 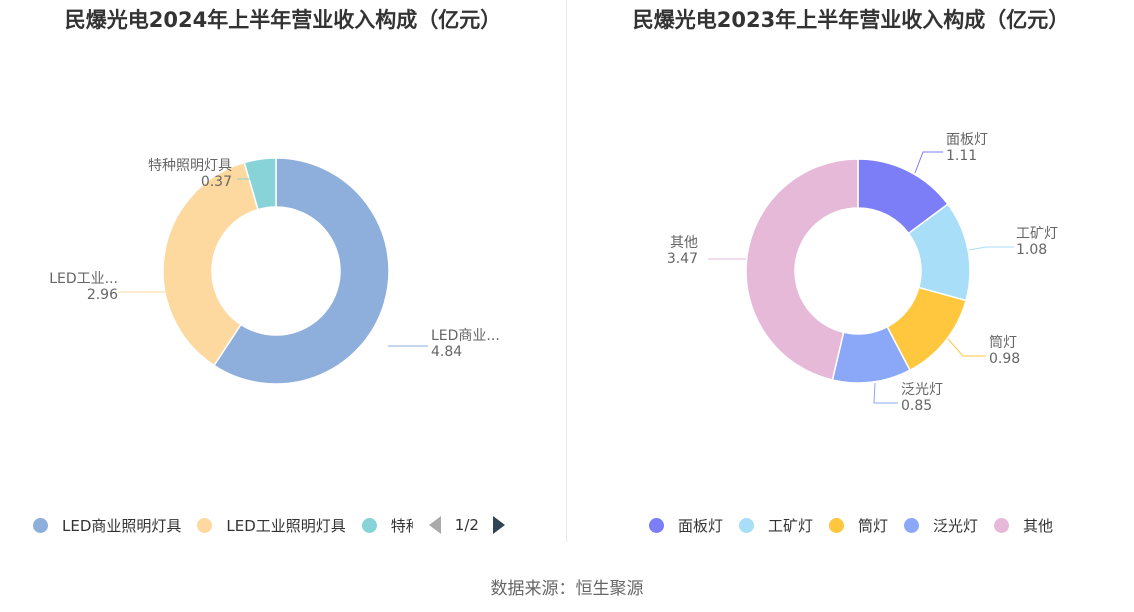 I want to click on legend-2024: LED商业照明灯具 LED工业照明灯具 特种照明灯具 1/2, so click(x=283, y=525).